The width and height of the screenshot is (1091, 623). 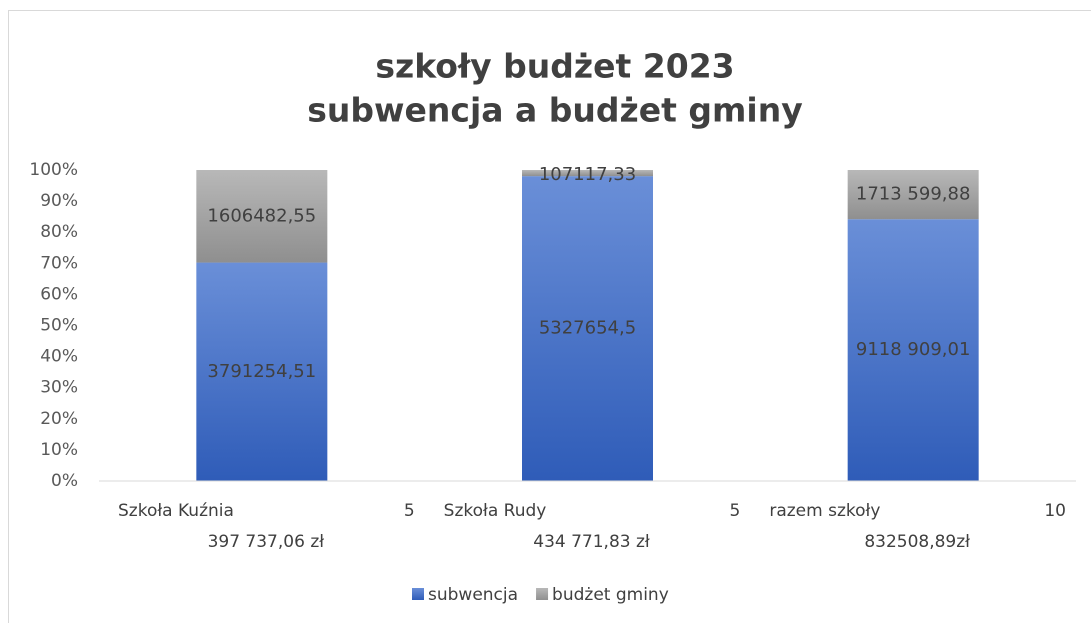 I want to click on y-tick-label: 80%, so click(x=59, y=232).